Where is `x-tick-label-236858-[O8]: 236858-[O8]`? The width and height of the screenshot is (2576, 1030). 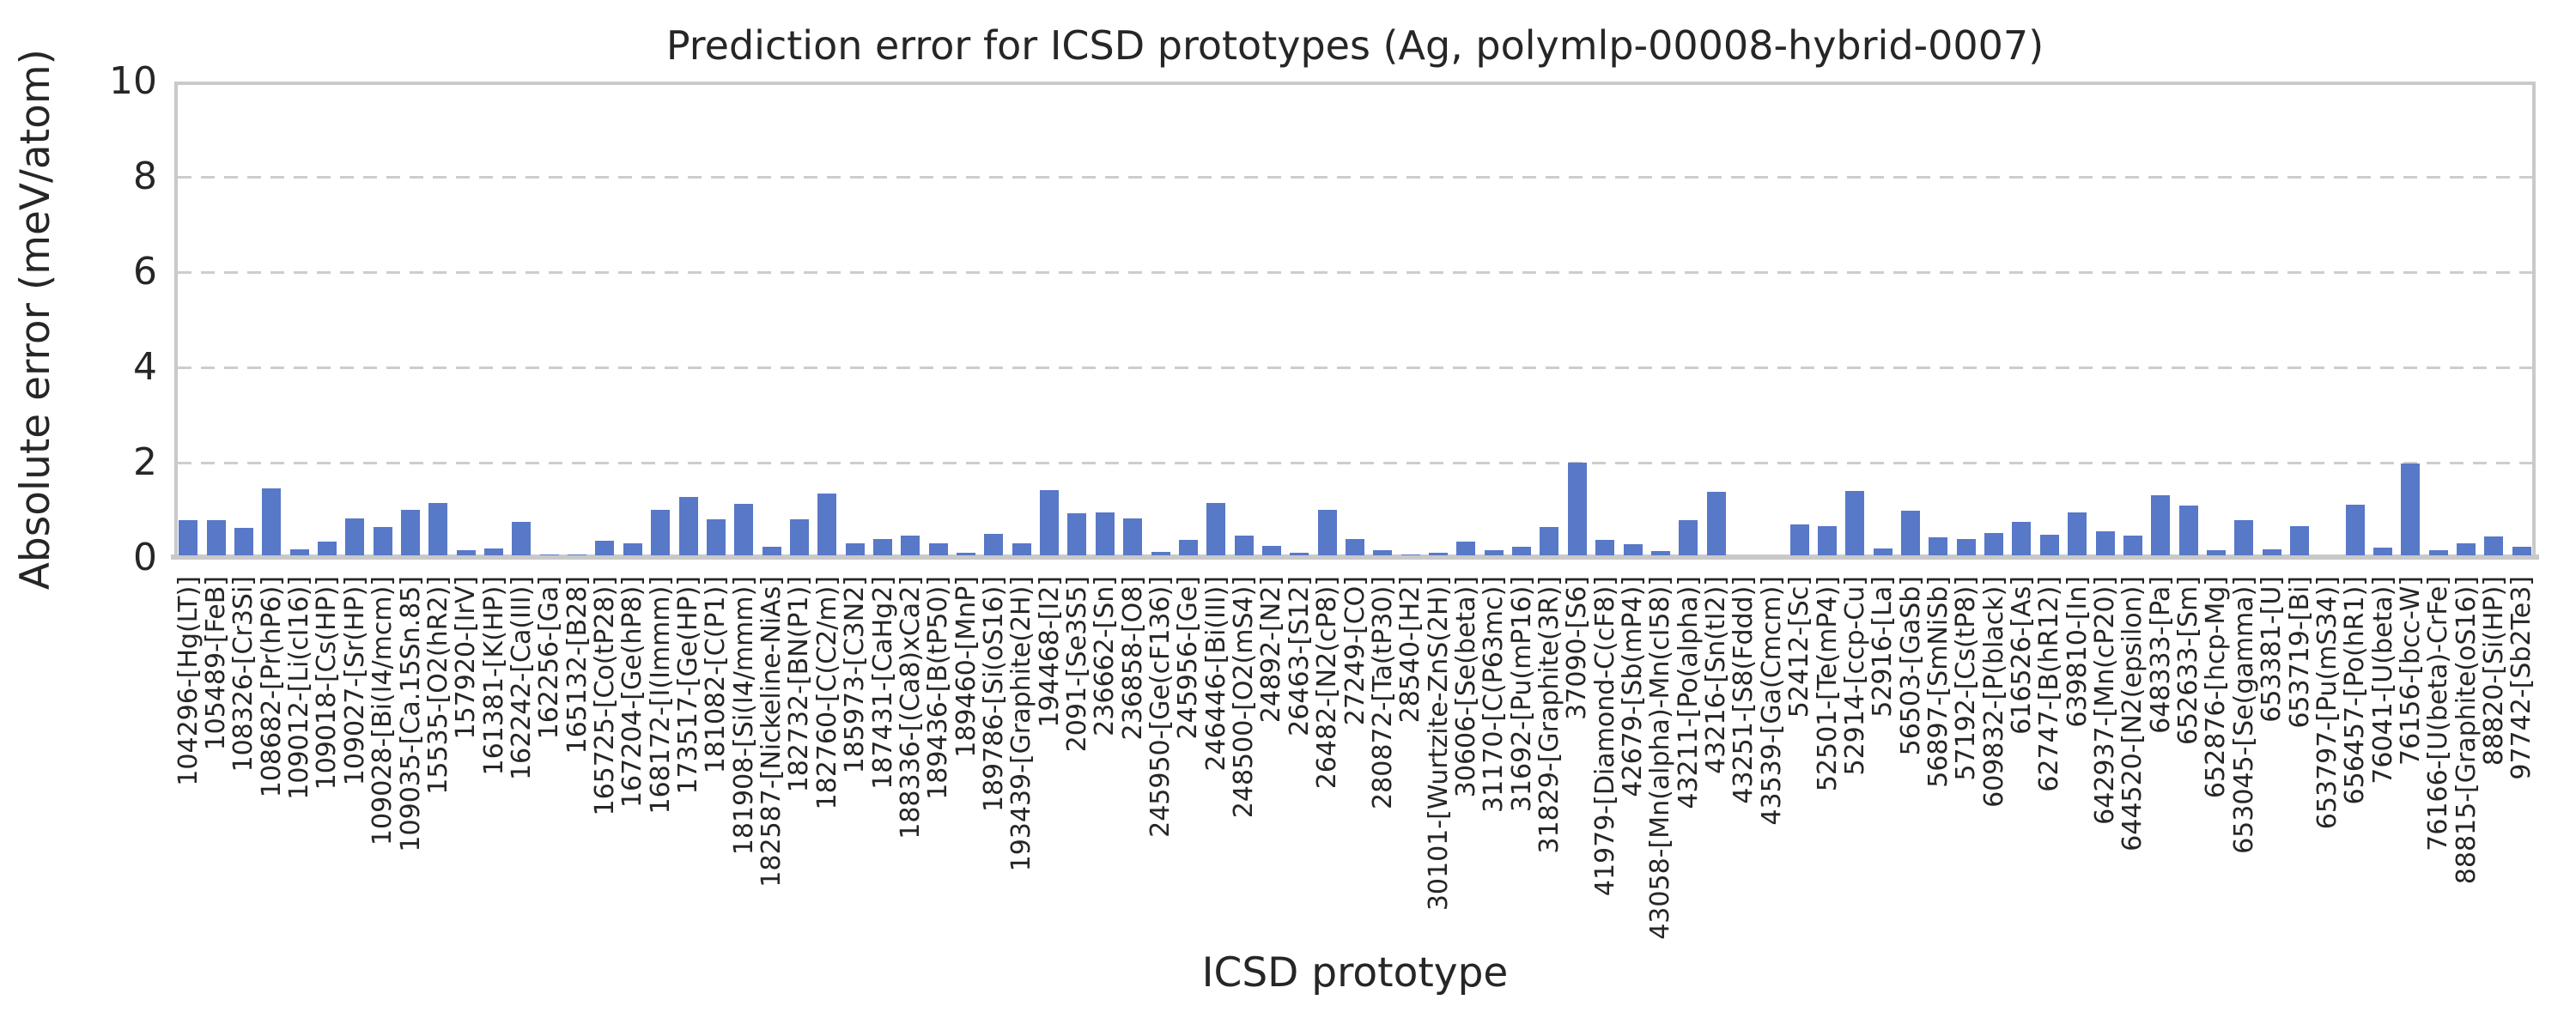
x-tick-label-236858-[O8]: 236858-[O8] is located at coordinates (1133, 658).